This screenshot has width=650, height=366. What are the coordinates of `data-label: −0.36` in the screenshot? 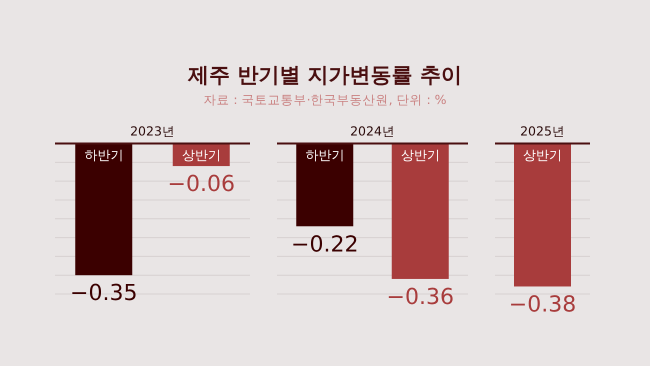 It's located at (420, 297).